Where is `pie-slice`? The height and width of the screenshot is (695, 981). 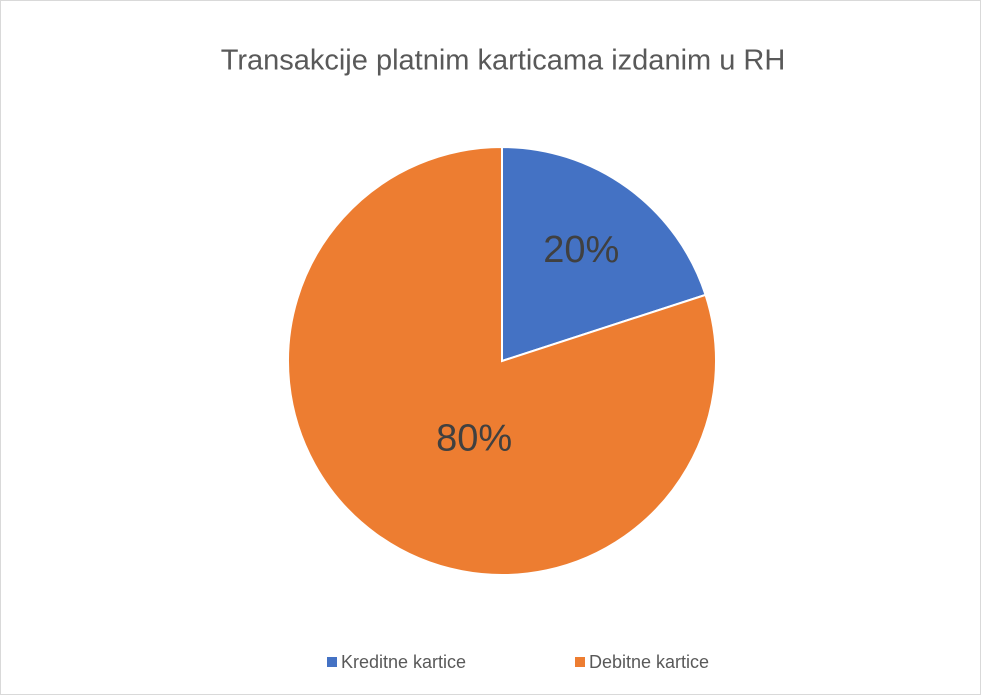 pie-slice is located at coordinates (604, 254).